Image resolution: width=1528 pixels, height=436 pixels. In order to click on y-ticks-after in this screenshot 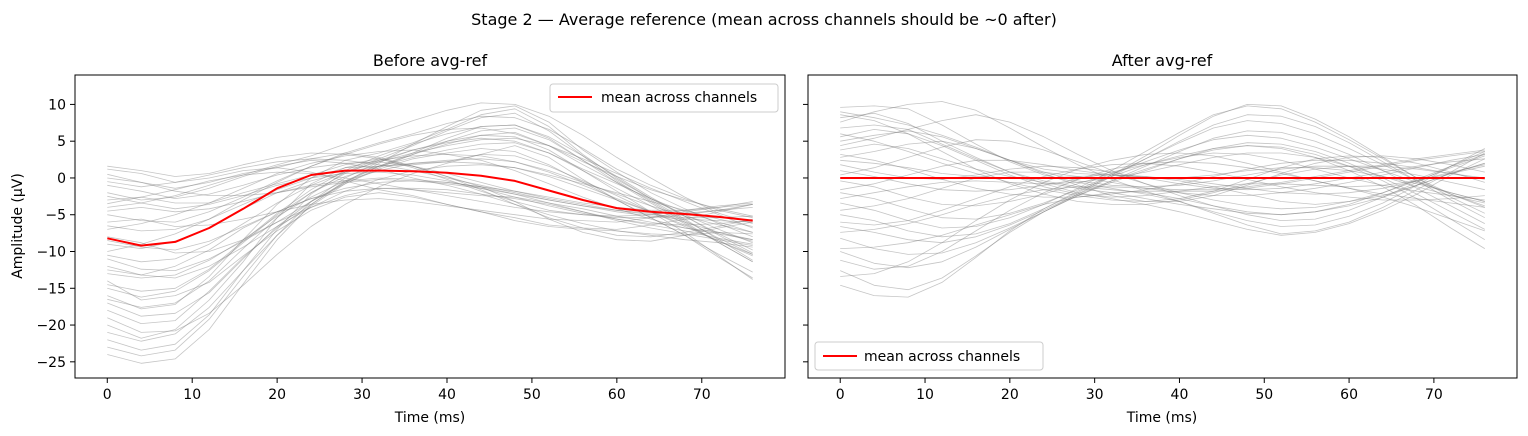, I will do `click(805, 233)`.